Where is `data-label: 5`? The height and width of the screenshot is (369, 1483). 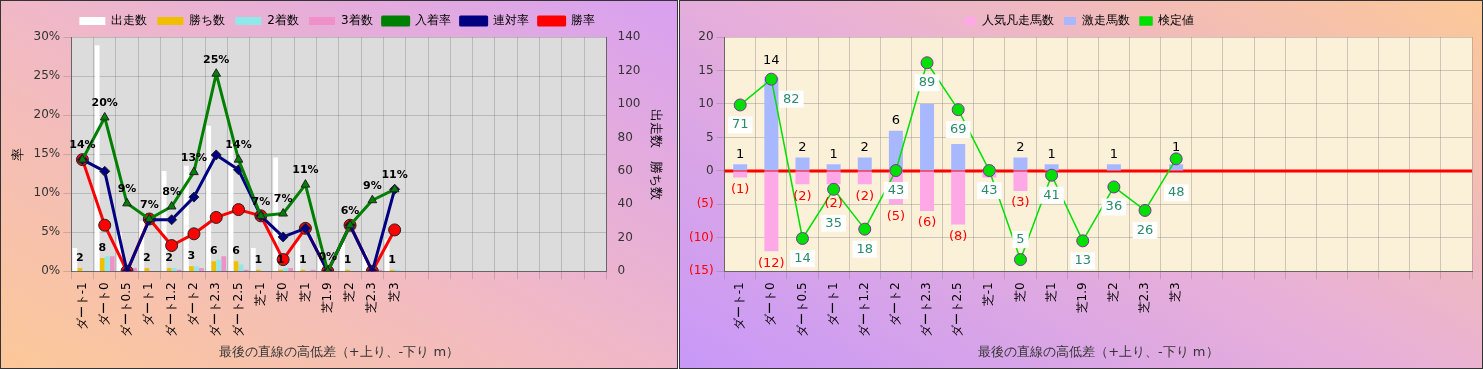 data-label: 5 is located at coordinates (1020, 238).